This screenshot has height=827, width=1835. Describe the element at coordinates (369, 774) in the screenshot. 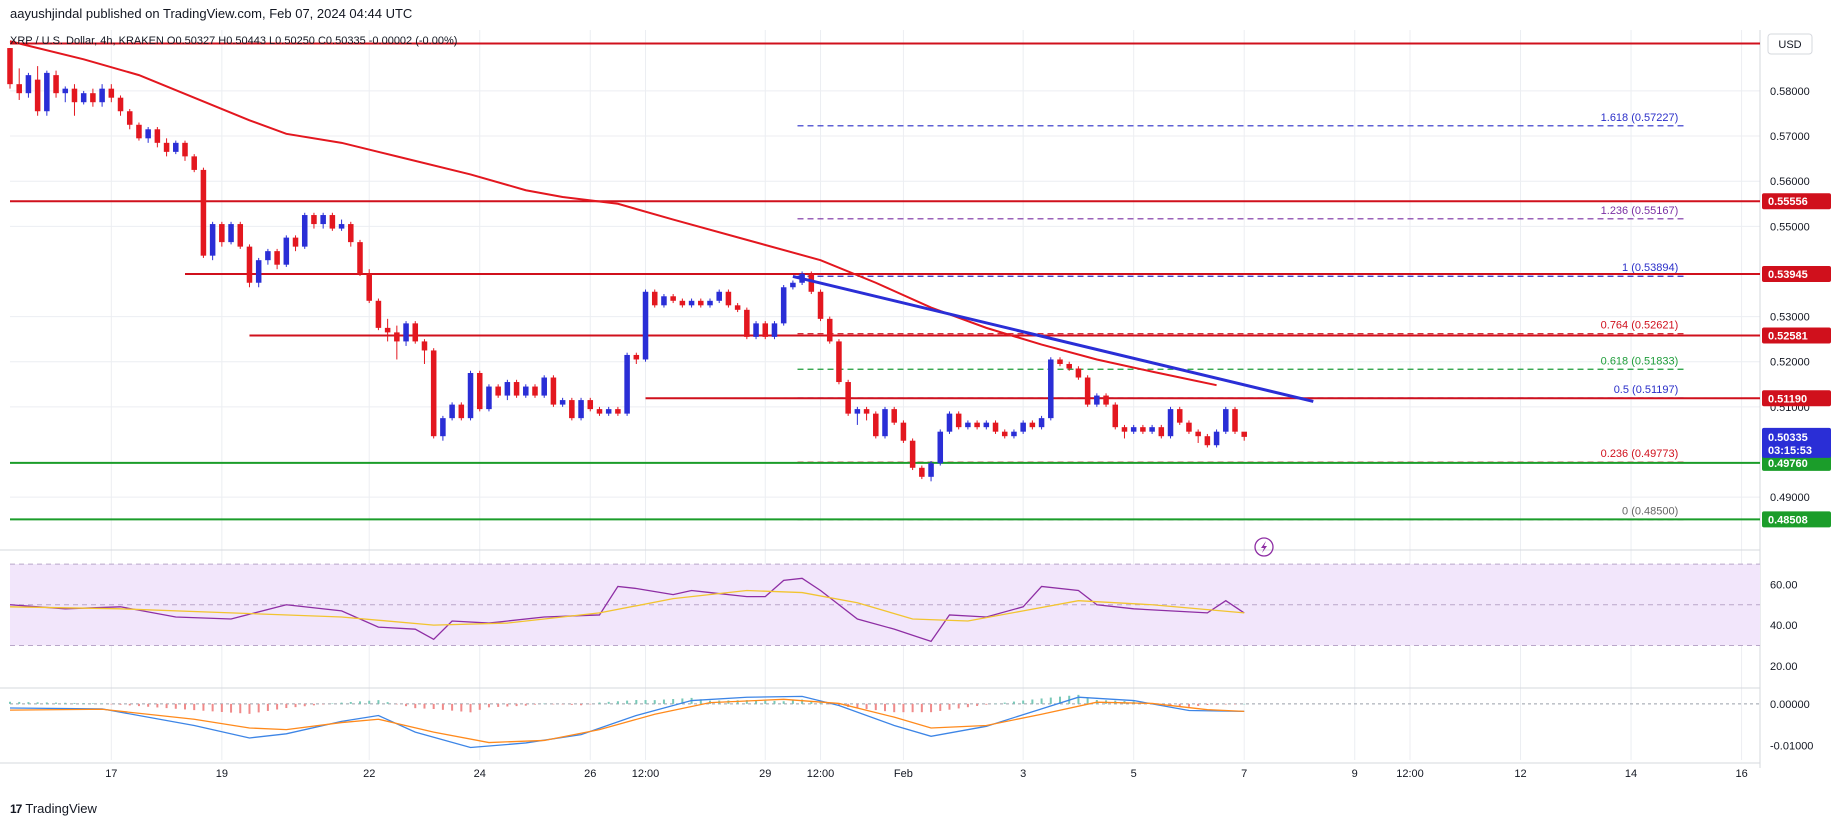

I see `time-tick-label: 22` at that location.